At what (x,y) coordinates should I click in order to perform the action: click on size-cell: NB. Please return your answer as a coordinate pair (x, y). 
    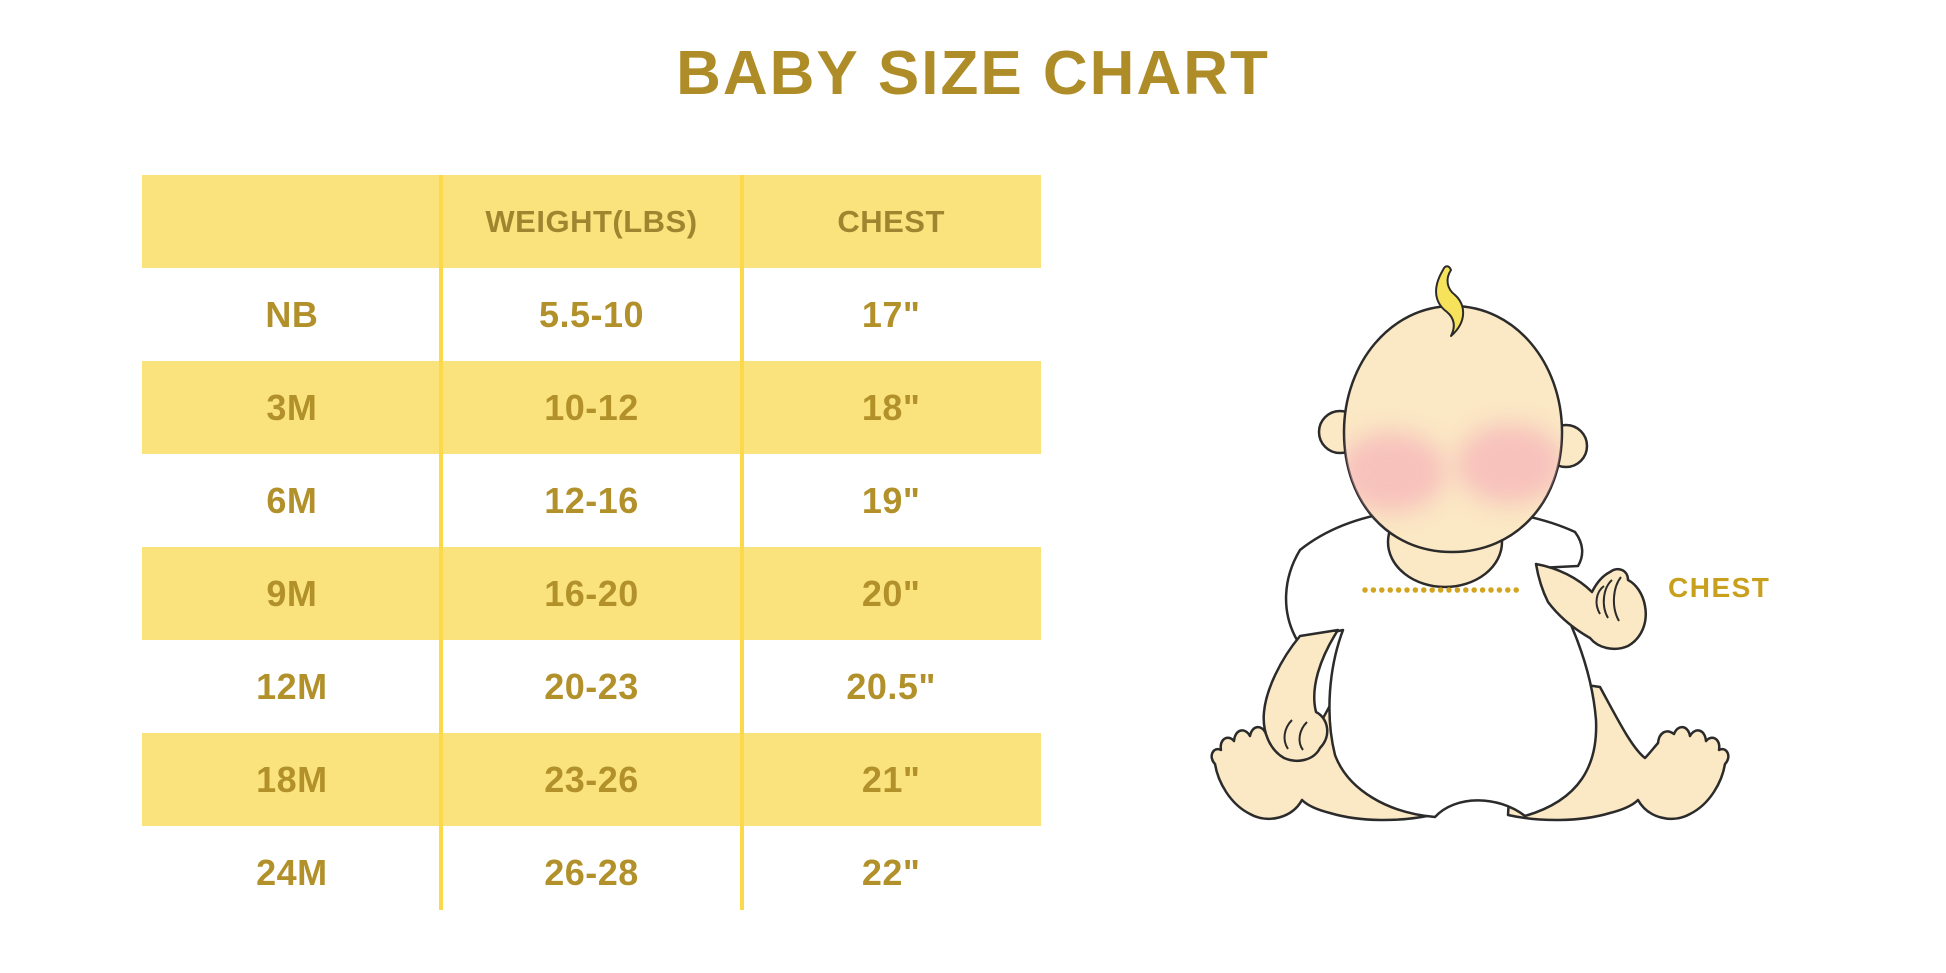
    Looking at the image, I should click on (292, 314).